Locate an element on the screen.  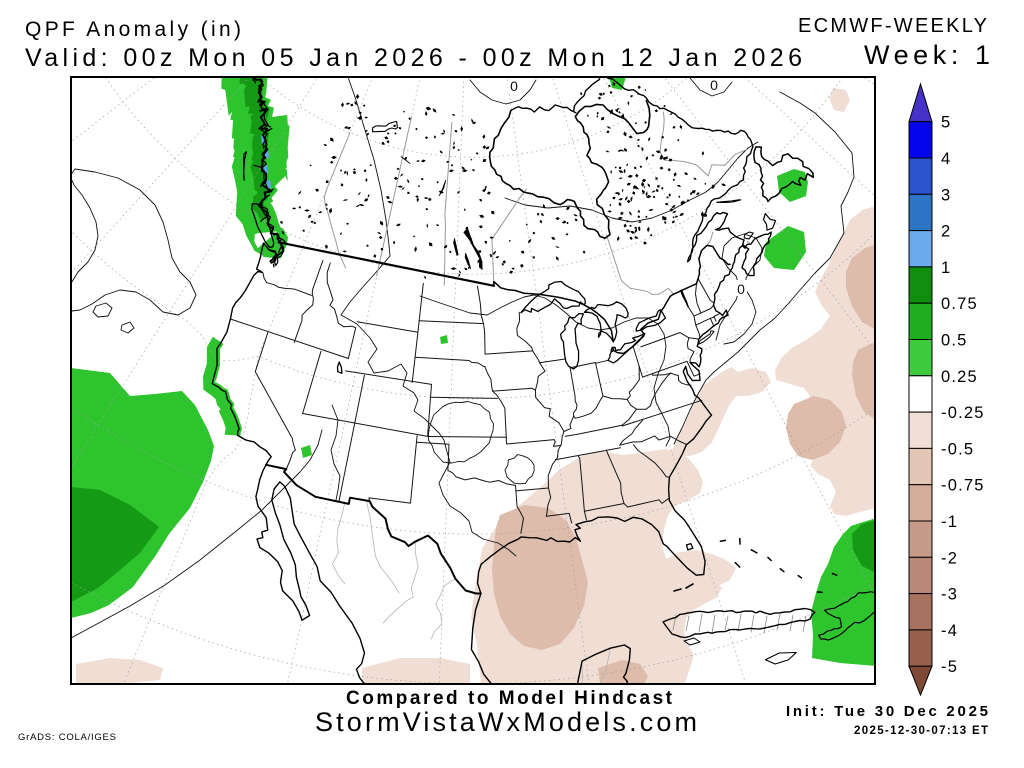
svg-text: Week: 1 is located at coordinates (927, 55).